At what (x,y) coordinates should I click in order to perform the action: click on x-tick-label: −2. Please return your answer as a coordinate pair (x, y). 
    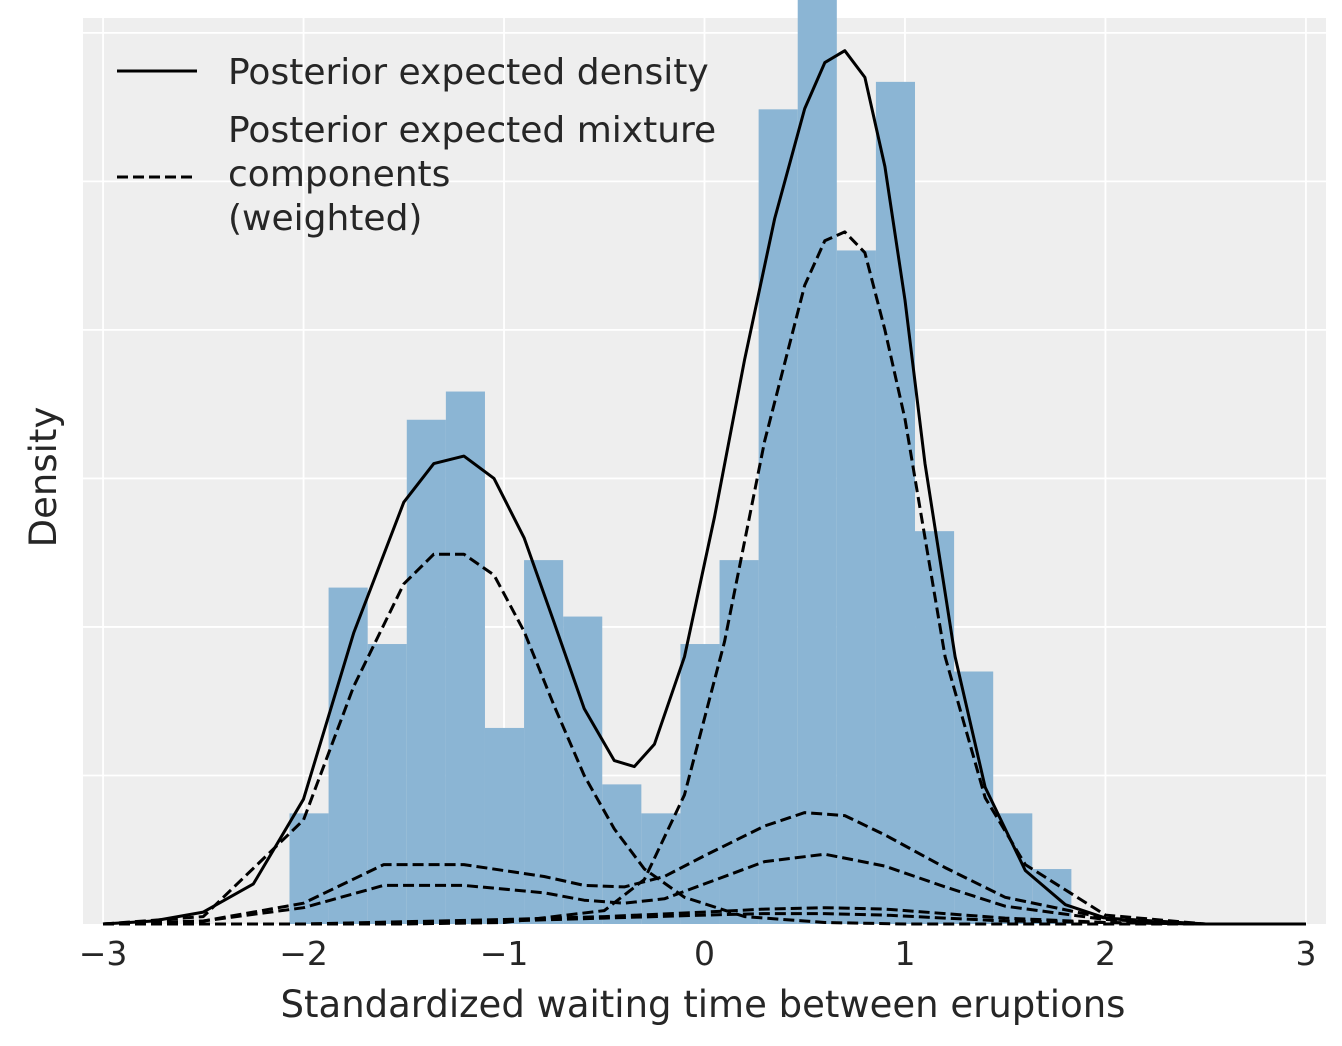
    Looking at the image, I should click on (303, 953).